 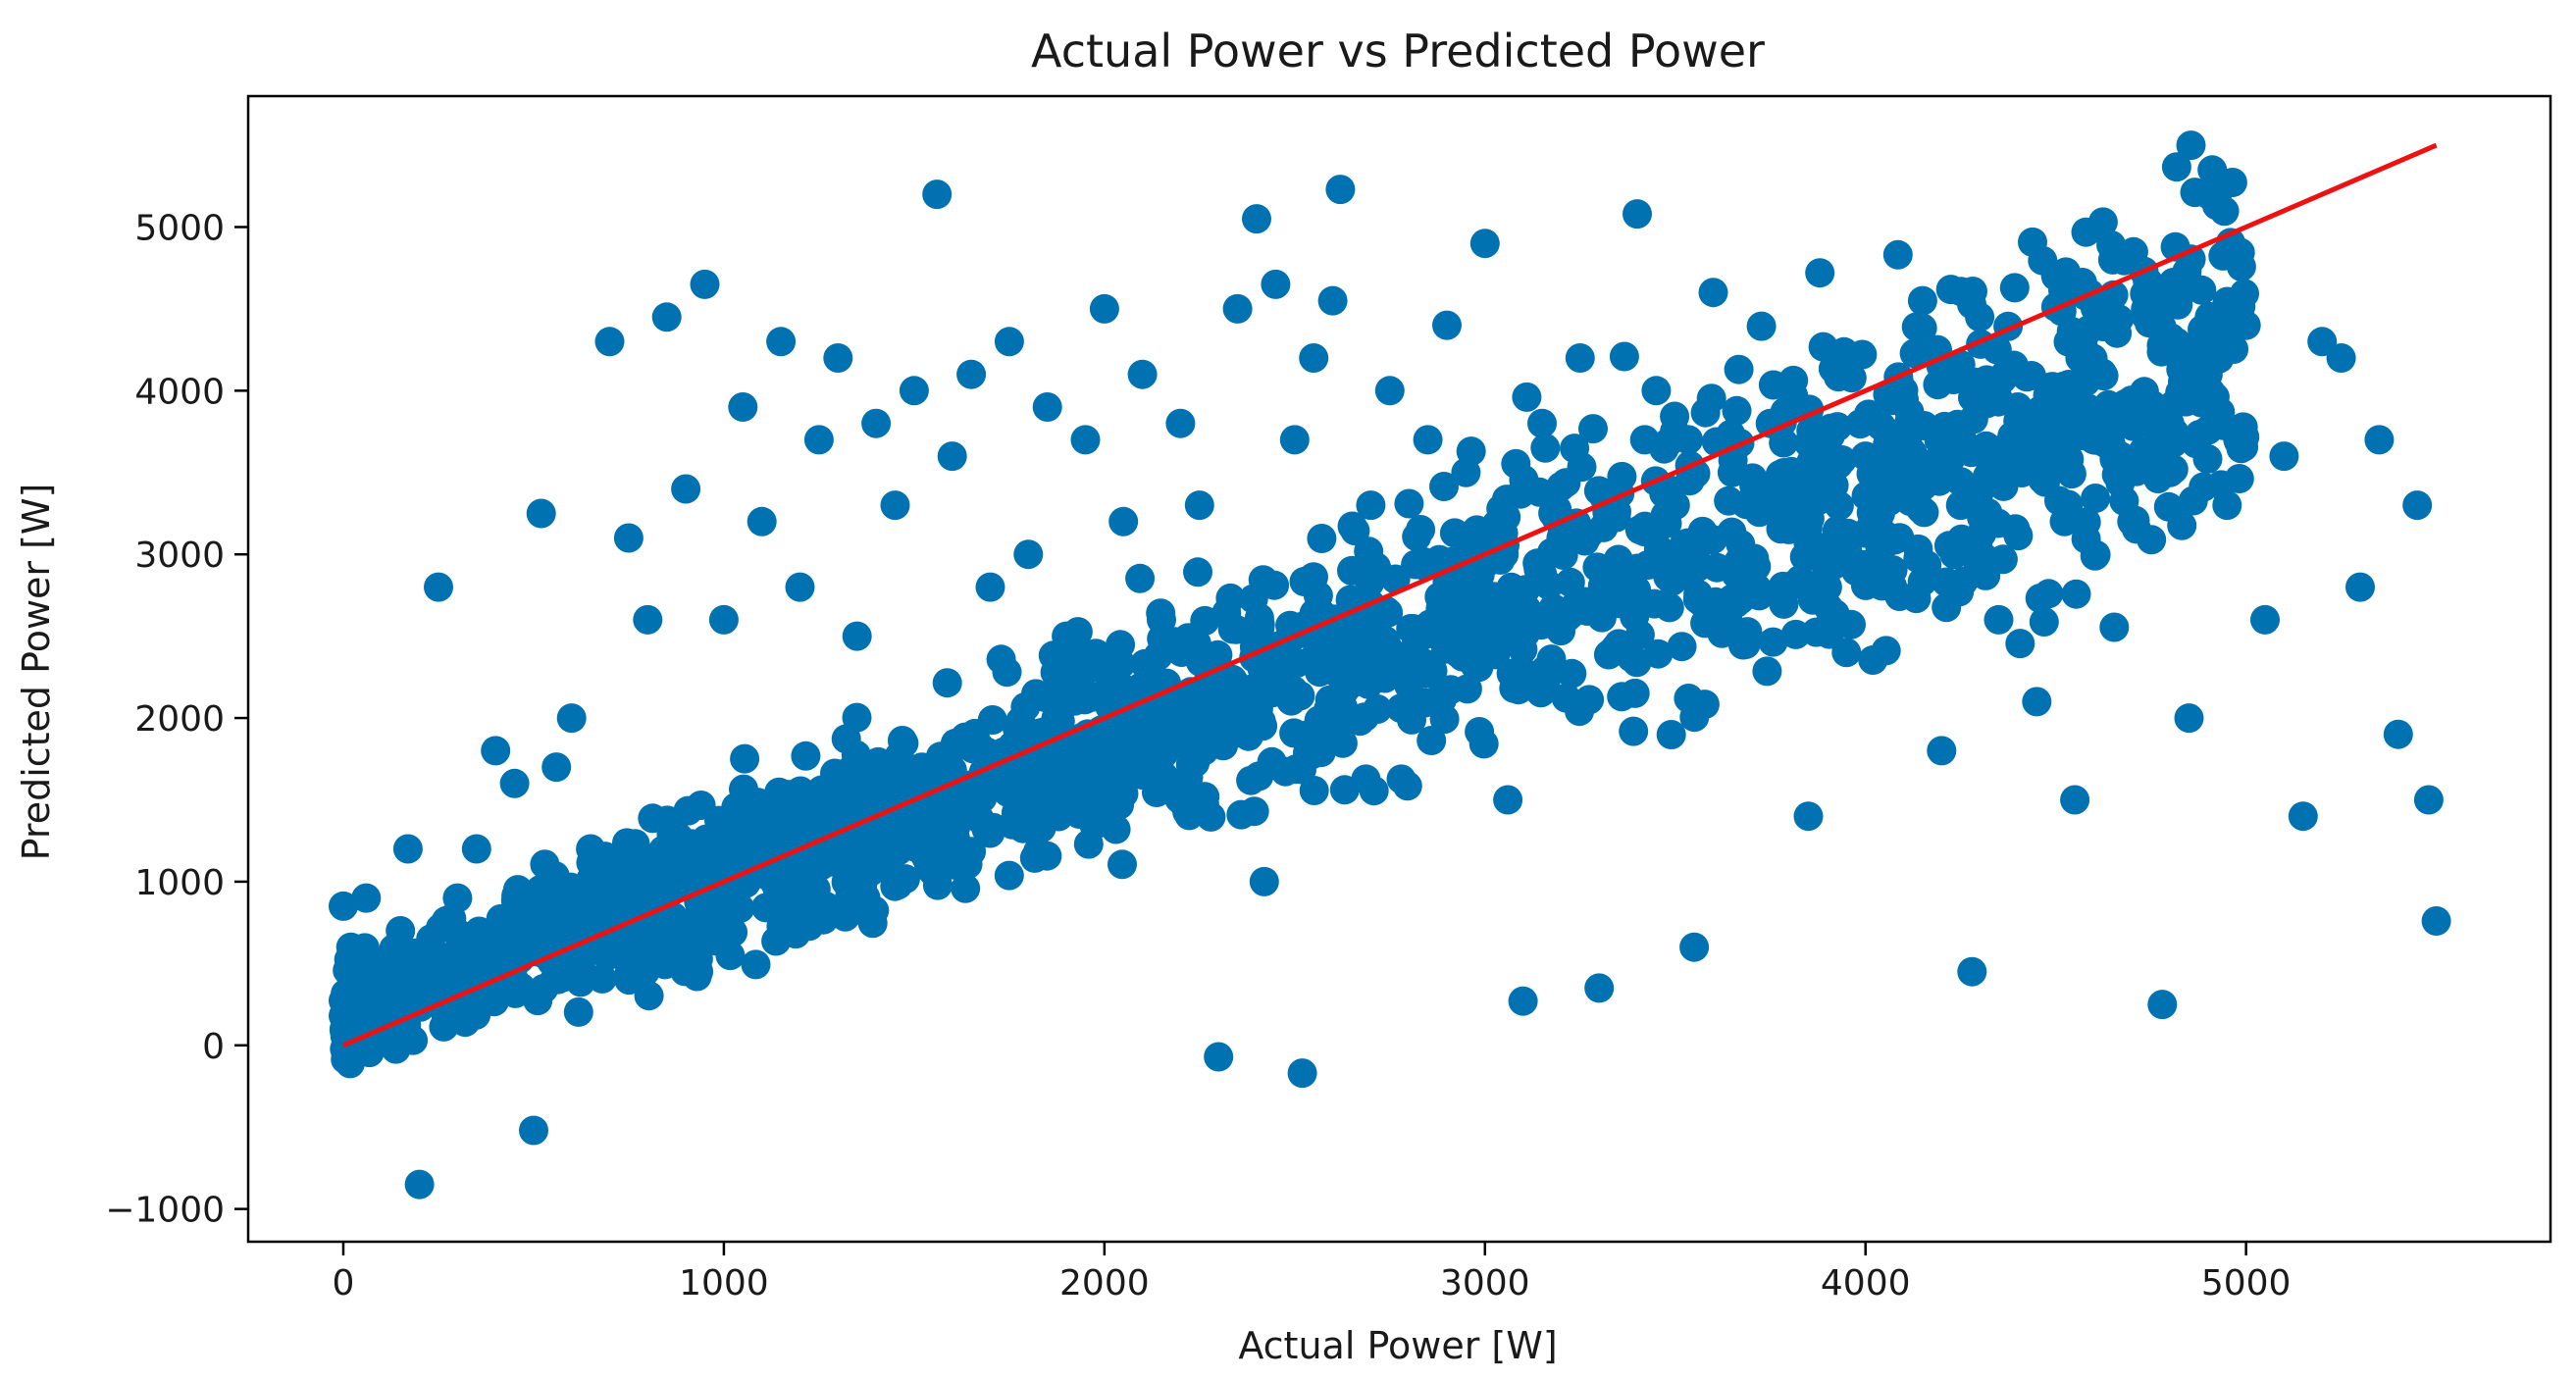 I want to click on x-tick-label: 1000, so click(x=724, y=1283).